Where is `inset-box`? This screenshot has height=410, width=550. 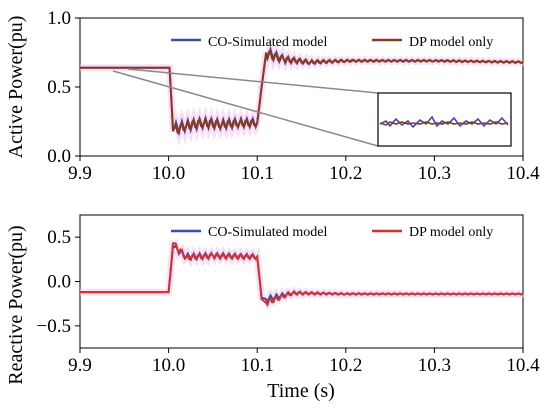 inset-box is located at coordinates (444, 119).